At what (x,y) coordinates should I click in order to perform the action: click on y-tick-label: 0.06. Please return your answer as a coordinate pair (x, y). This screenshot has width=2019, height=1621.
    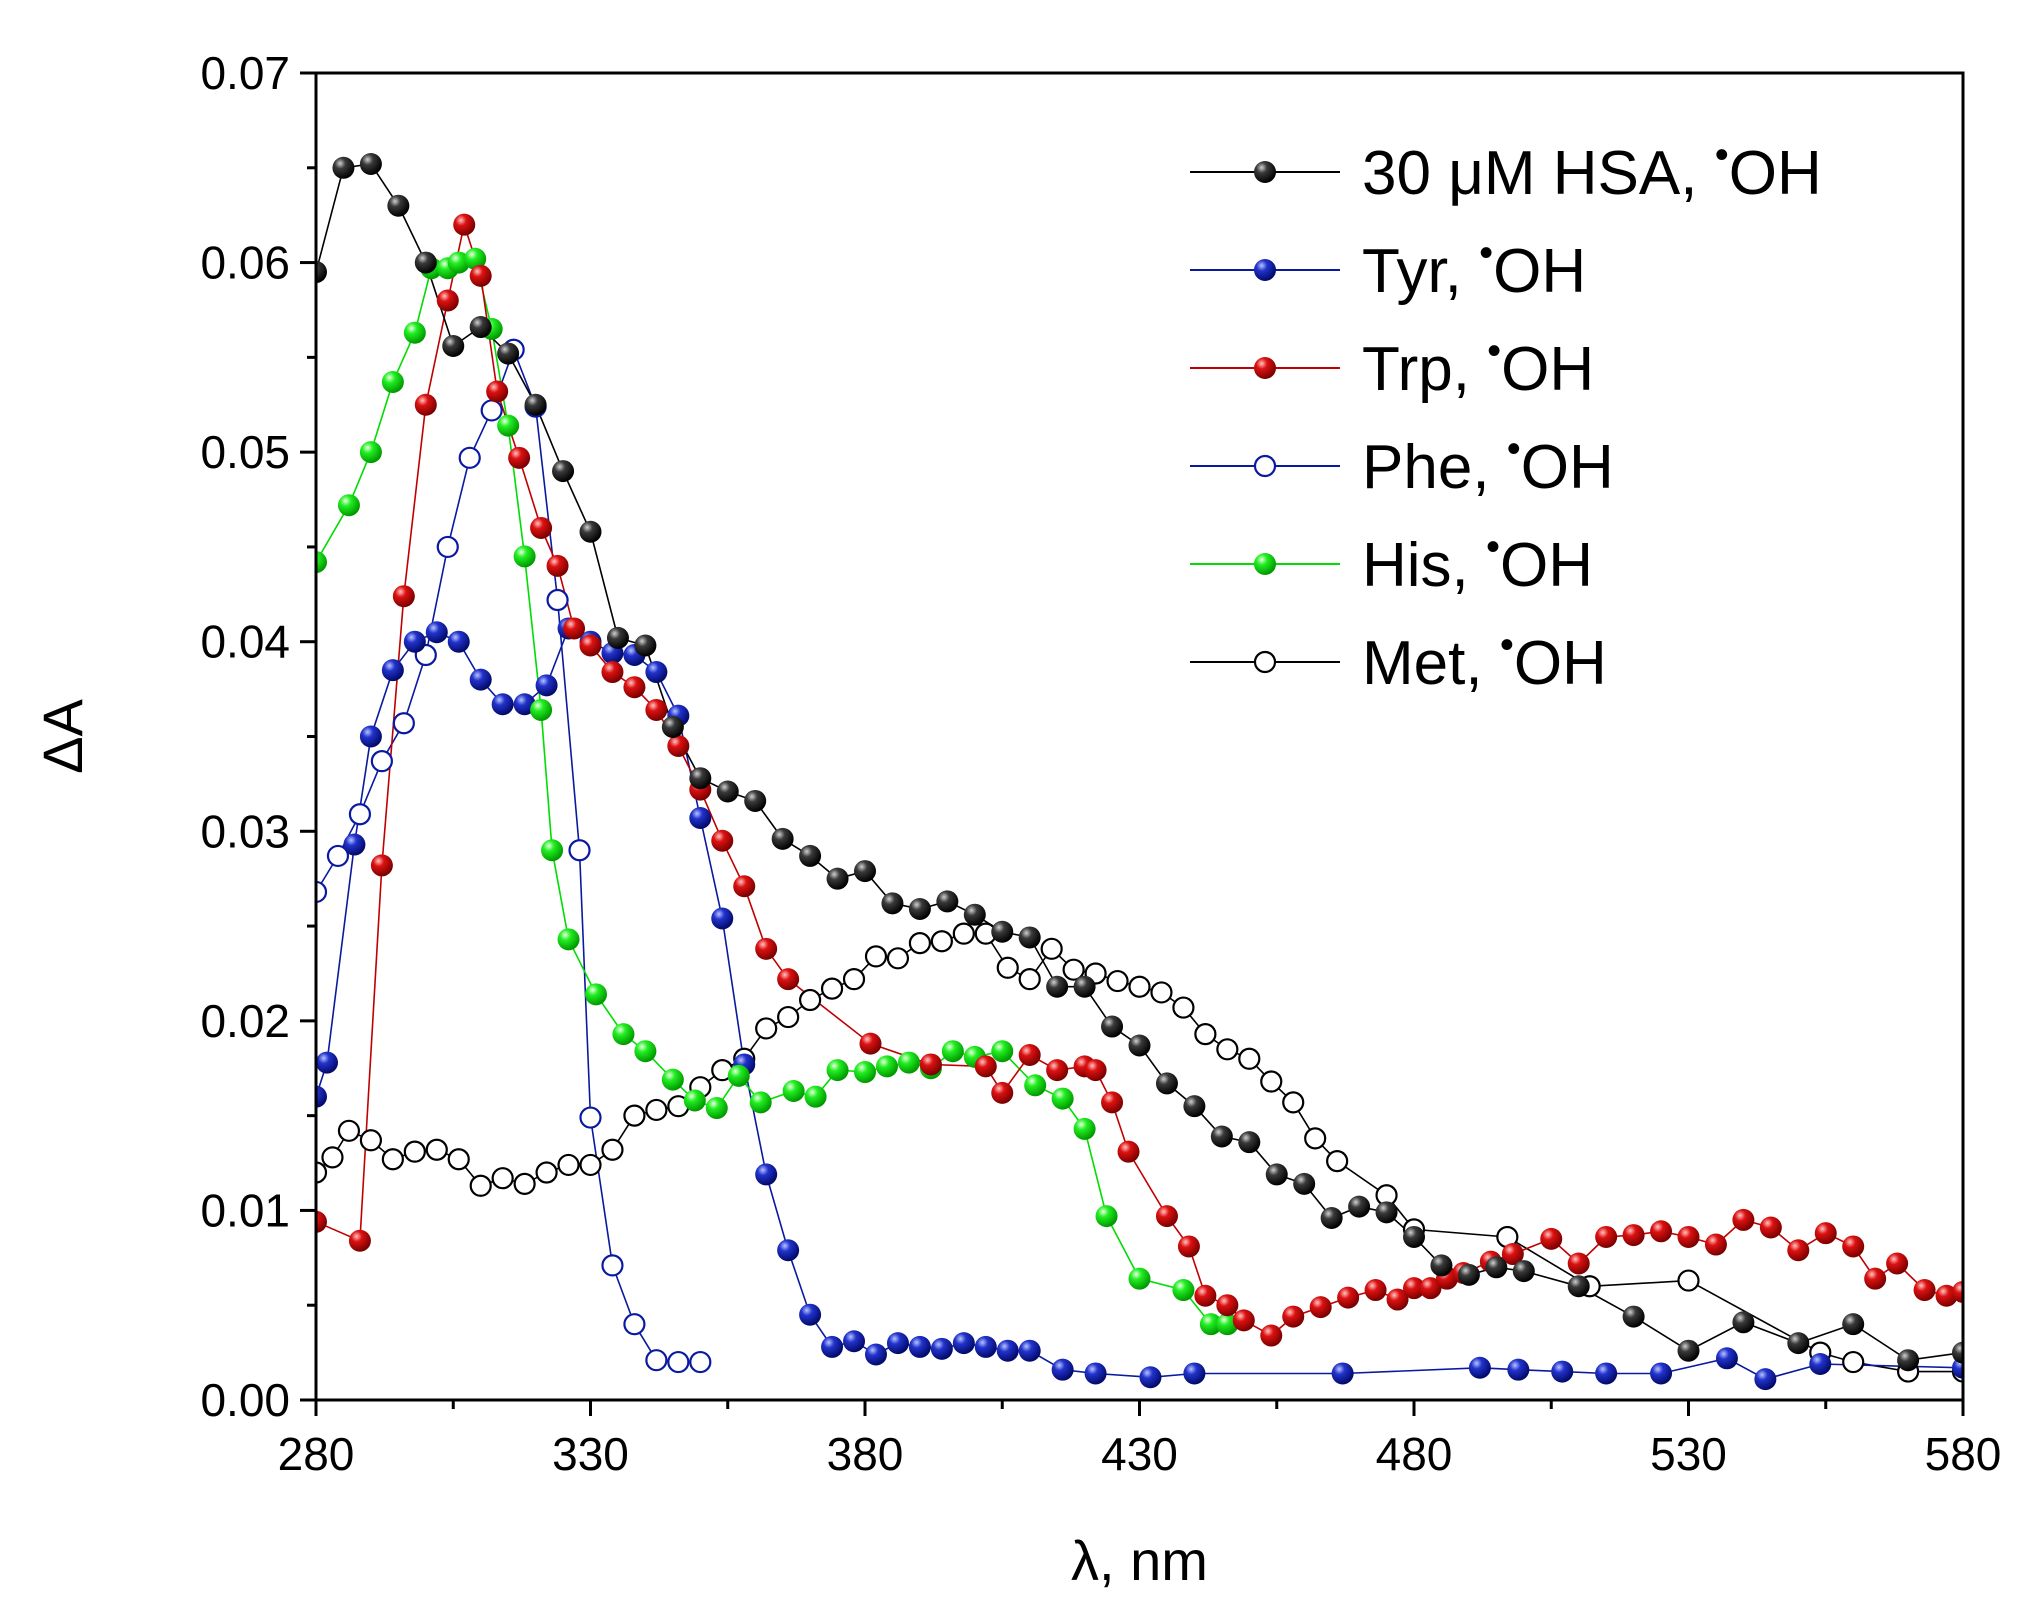
    Looking at the image, I should click on (245, 263).